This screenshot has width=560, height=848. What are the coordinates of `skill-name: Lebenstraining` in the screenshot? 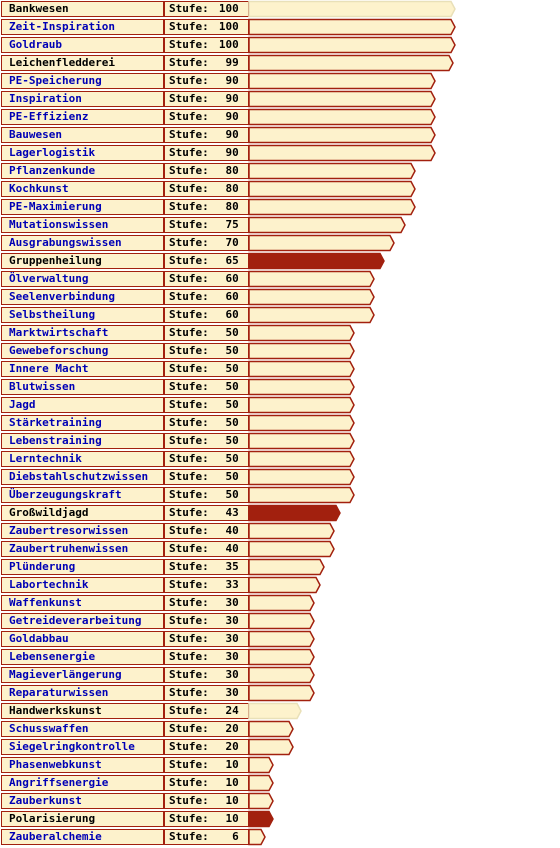 It's located at (82, 441).